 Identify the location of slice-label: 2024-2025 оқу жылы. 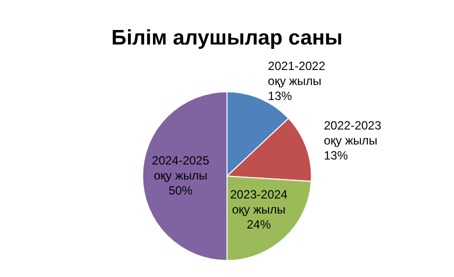
(181, 167).